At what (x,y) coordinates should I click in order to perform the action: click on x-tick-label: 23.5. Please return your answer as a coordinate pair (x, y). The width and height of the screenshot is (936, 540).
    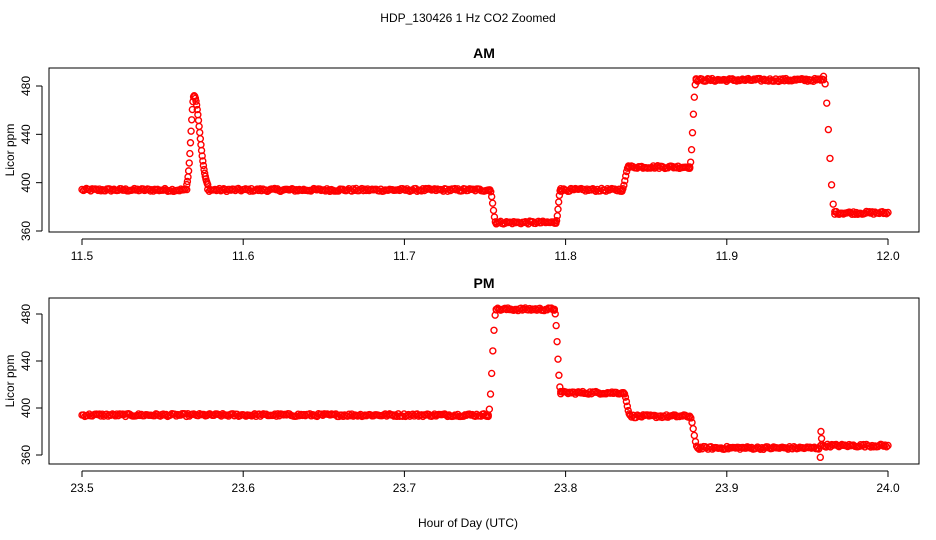
    Looking at the image, I should click on (82, 488).